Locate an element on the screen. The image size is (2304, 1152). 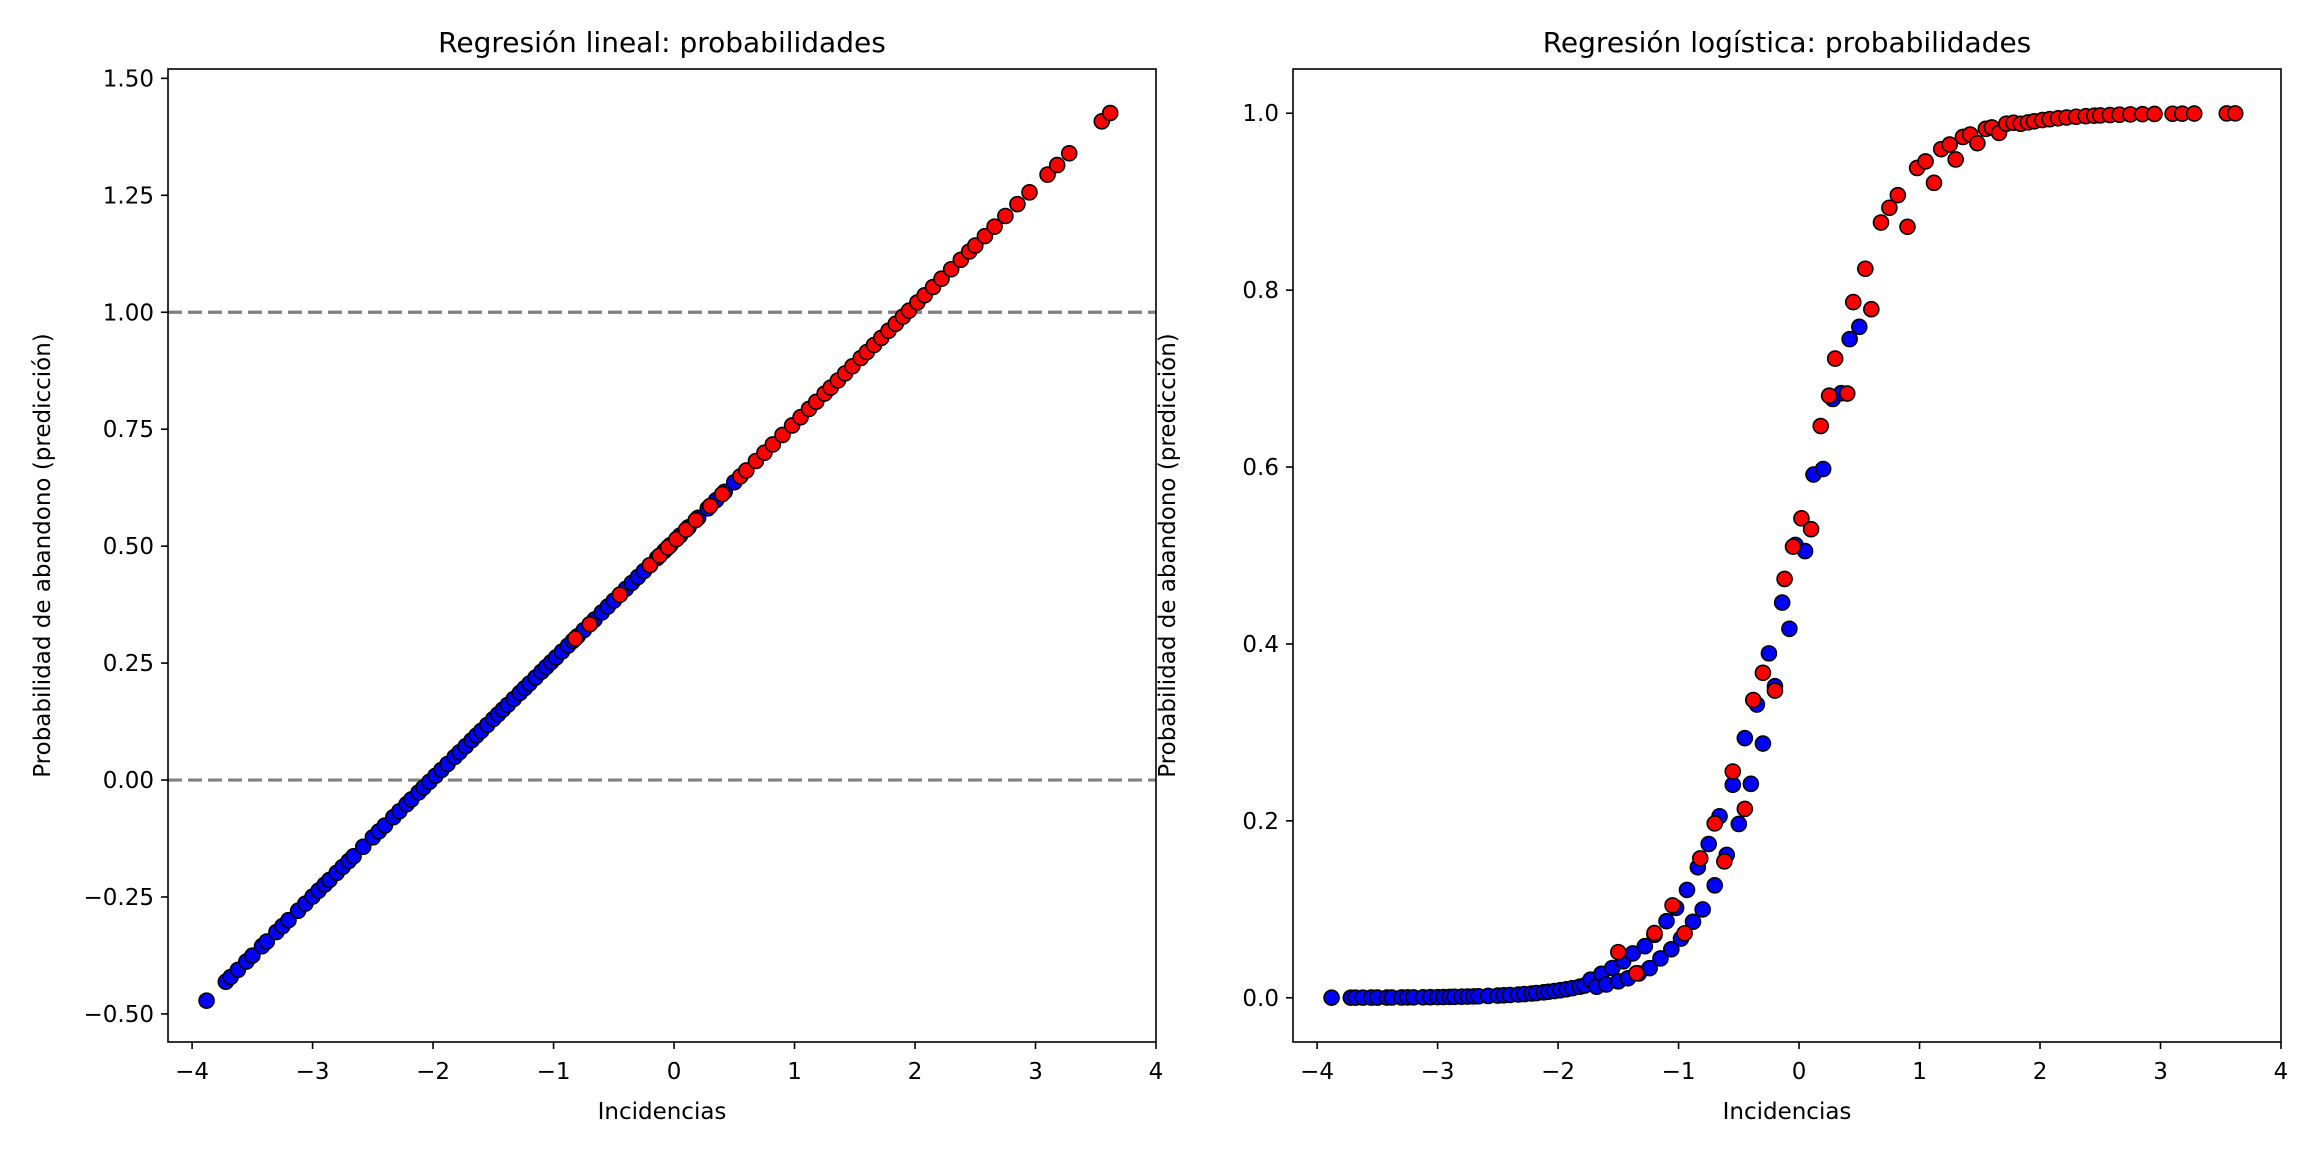
y-tick-label: 0.75 is located at coordinates (128, 430).